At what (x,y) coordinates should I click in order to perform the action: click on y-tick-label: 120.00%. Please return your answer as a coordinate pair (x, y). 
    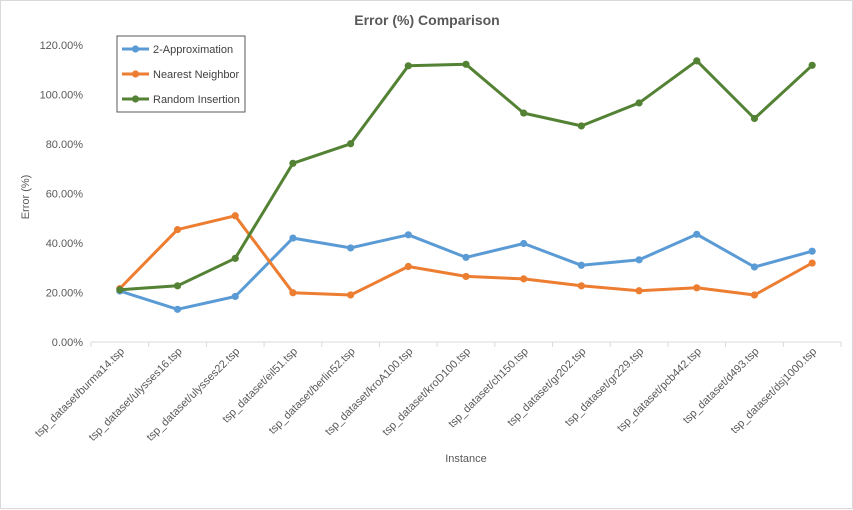
    Looking at the image, I should click on (62, 46).